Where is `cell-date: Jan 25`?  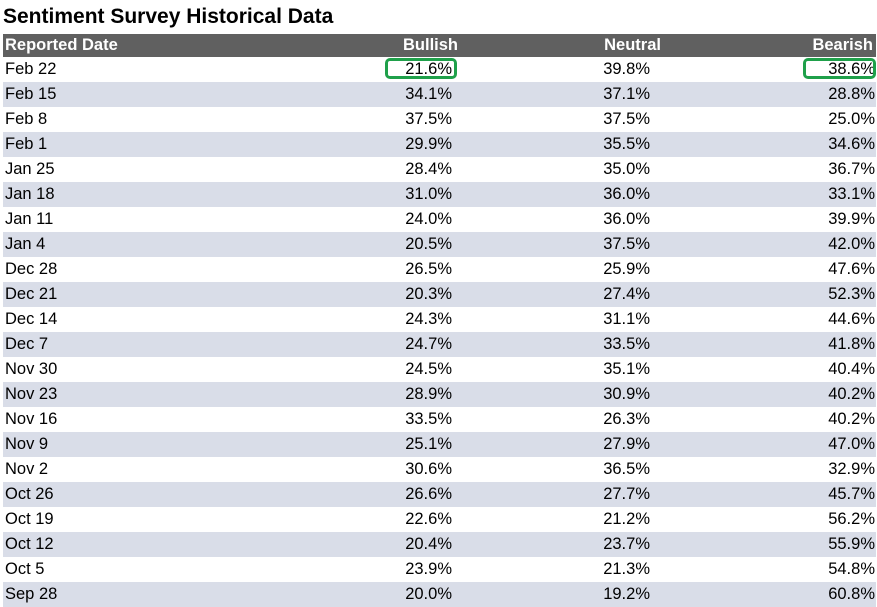 cell-date: Jan 25 is located at coordinates (30, 169).